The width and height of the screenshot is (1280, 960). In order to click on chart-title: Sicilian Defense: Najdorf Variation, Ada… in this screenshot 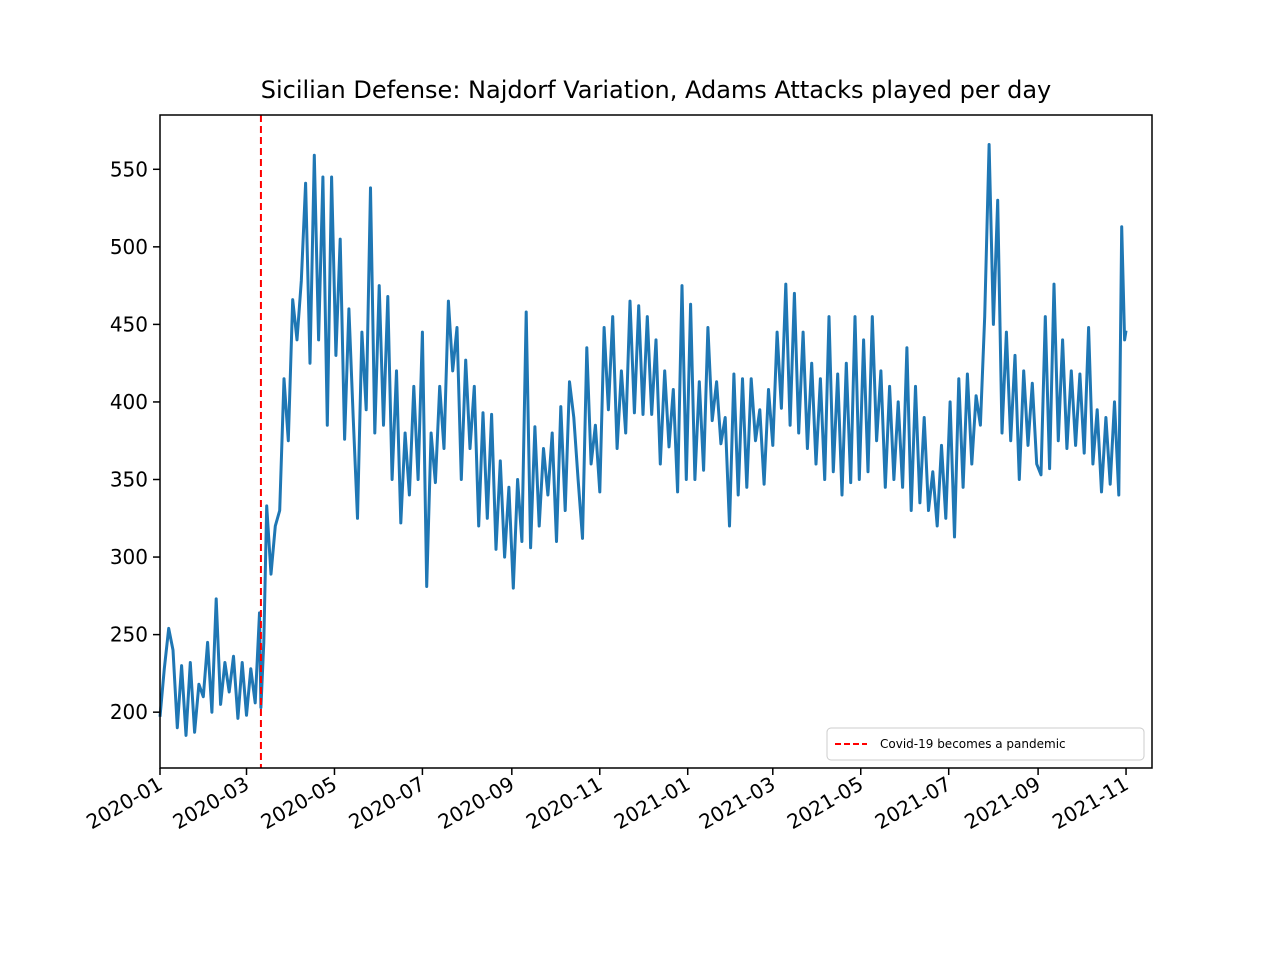, I will do `click(656, 90)`.